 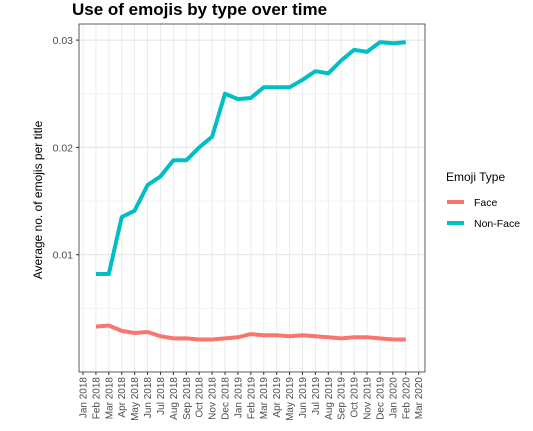 What do you see at coordinates (486, 203) in the screenshot?
I see `legend-label: Face` at bounding box center [486, 203].